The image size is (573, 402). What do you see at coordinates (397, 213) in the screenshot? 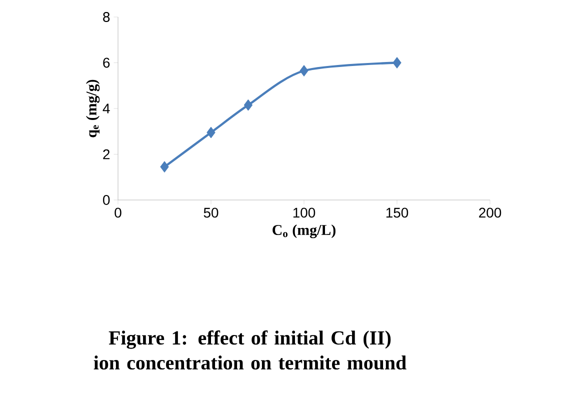
I see `x-tick-label: 150` at bounding box center [397, 213].